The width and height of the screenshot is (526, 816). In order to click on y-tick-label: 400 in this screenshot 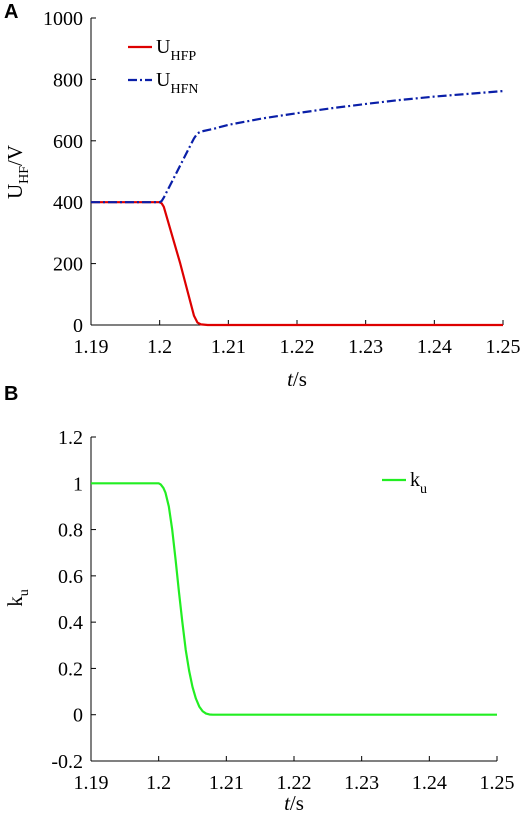, I will do `click(68, 203)`.